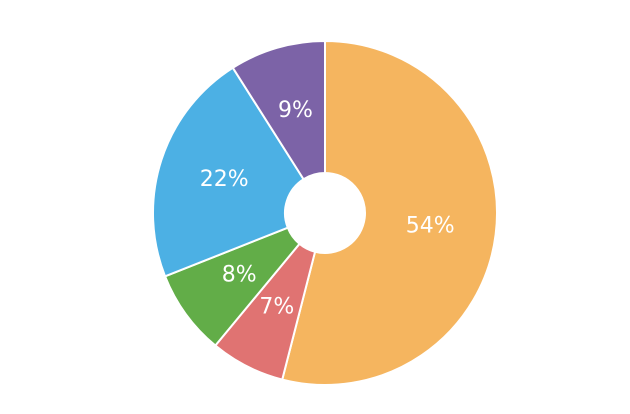 The height and width of the screenshot is (414, 630). What do you see at coordinates (276, 306) in the screenshot?
I see `data-label: 7%` at bounding box center [276, 306].